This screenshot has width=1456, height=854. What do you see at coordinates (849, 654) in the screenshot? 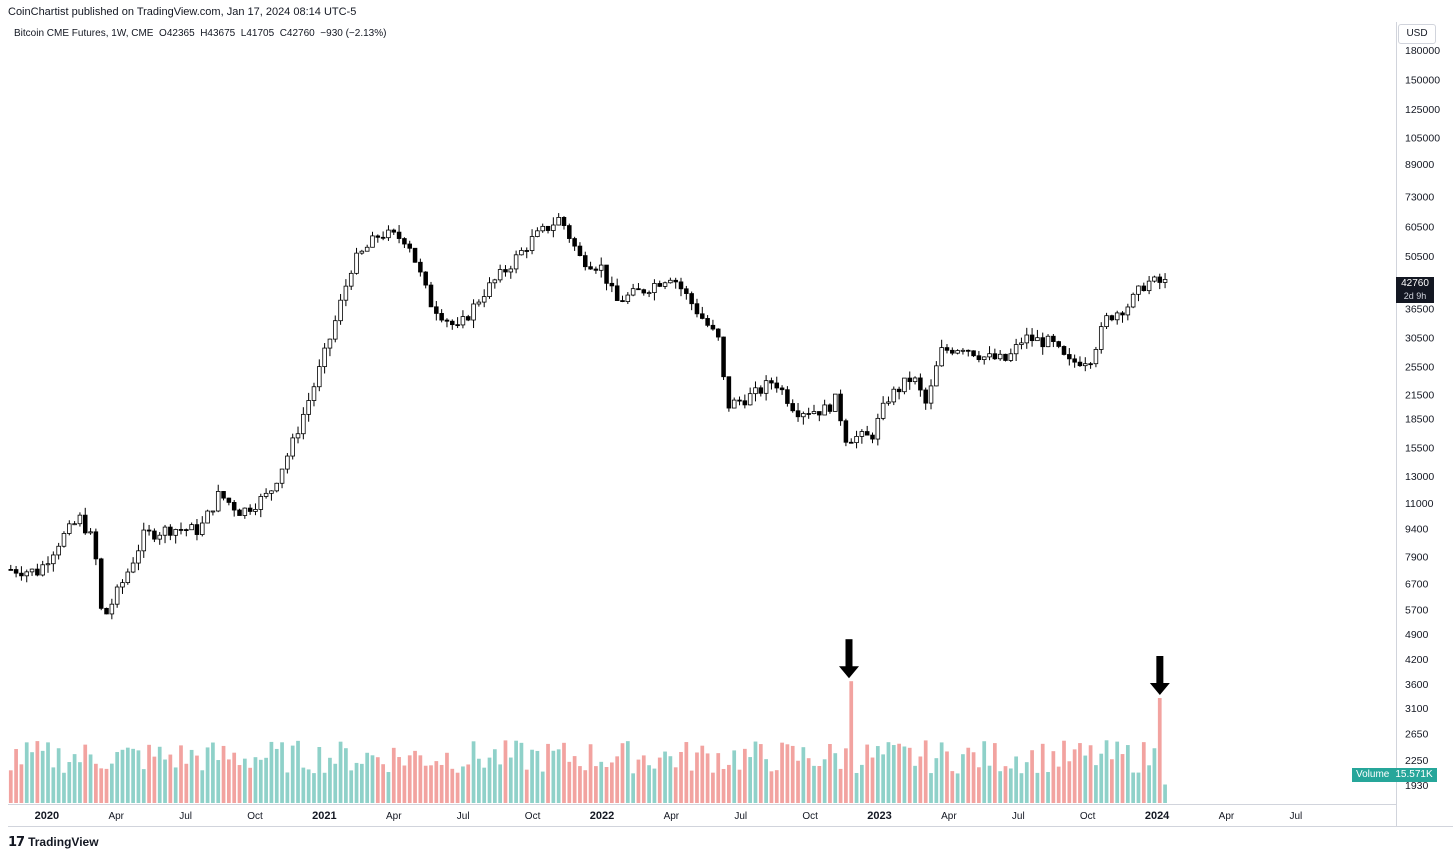
I see `arrow-shaft` at bounding box center [849, 654].